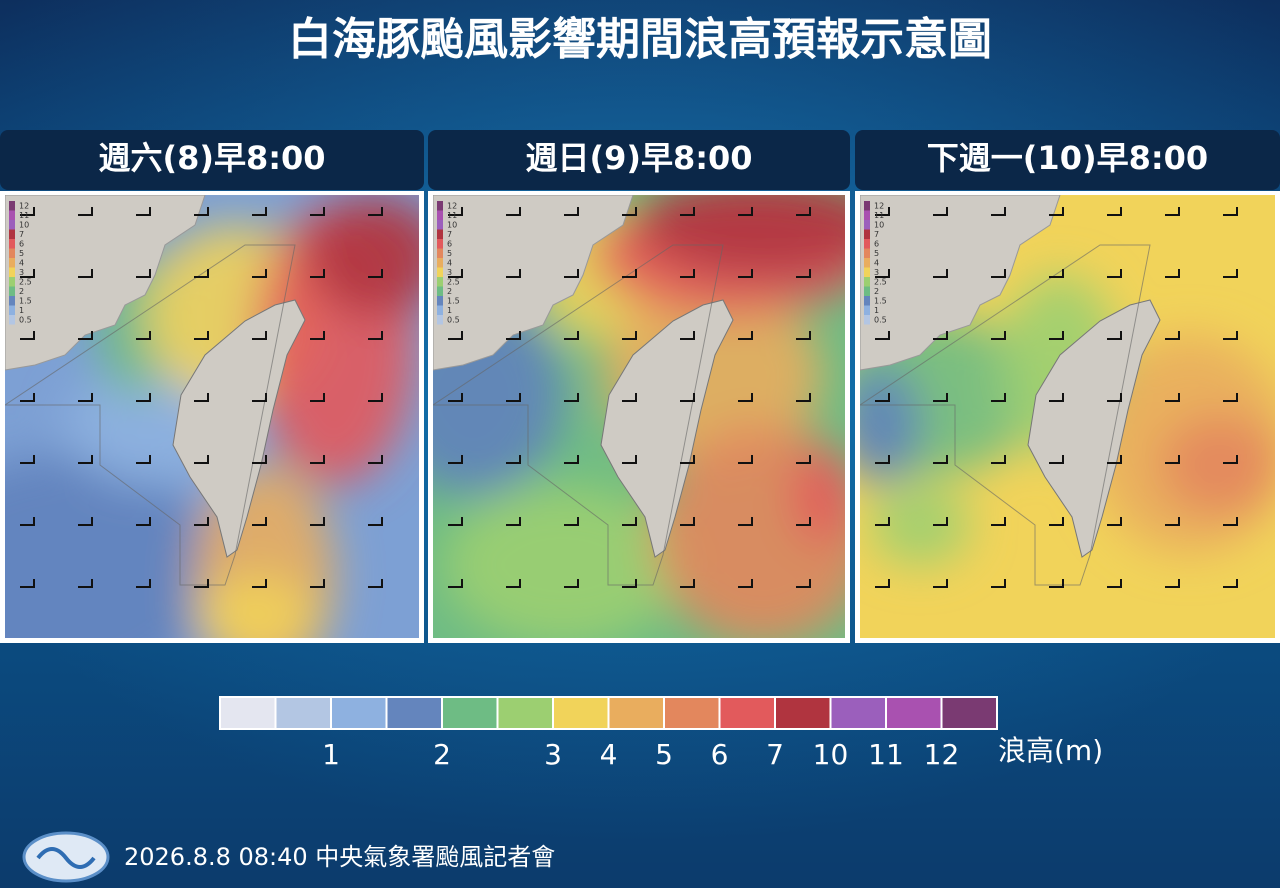 The width and height of the screenshot is (1280, 892). I want to click on colorbar-tick-label: 3, so click(553, 754).